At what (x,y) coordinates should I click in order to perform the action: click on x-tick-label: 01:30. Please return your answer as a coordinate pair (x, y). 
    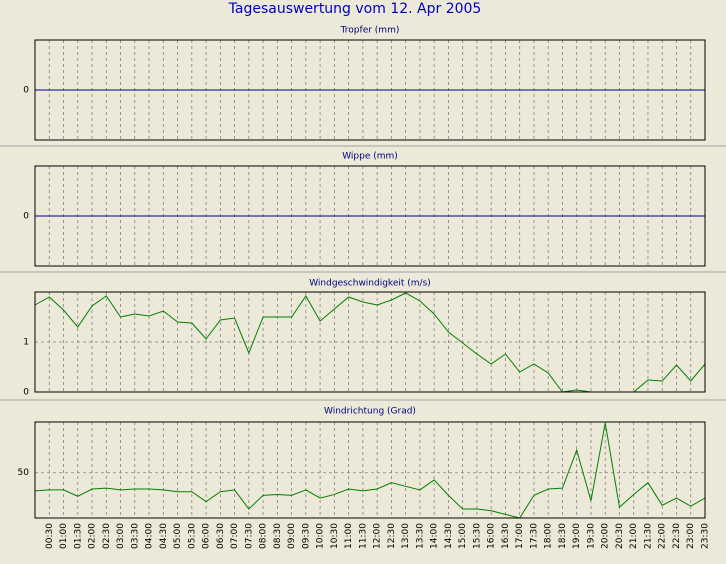
    Looking at the image, I should click on (78, 536).